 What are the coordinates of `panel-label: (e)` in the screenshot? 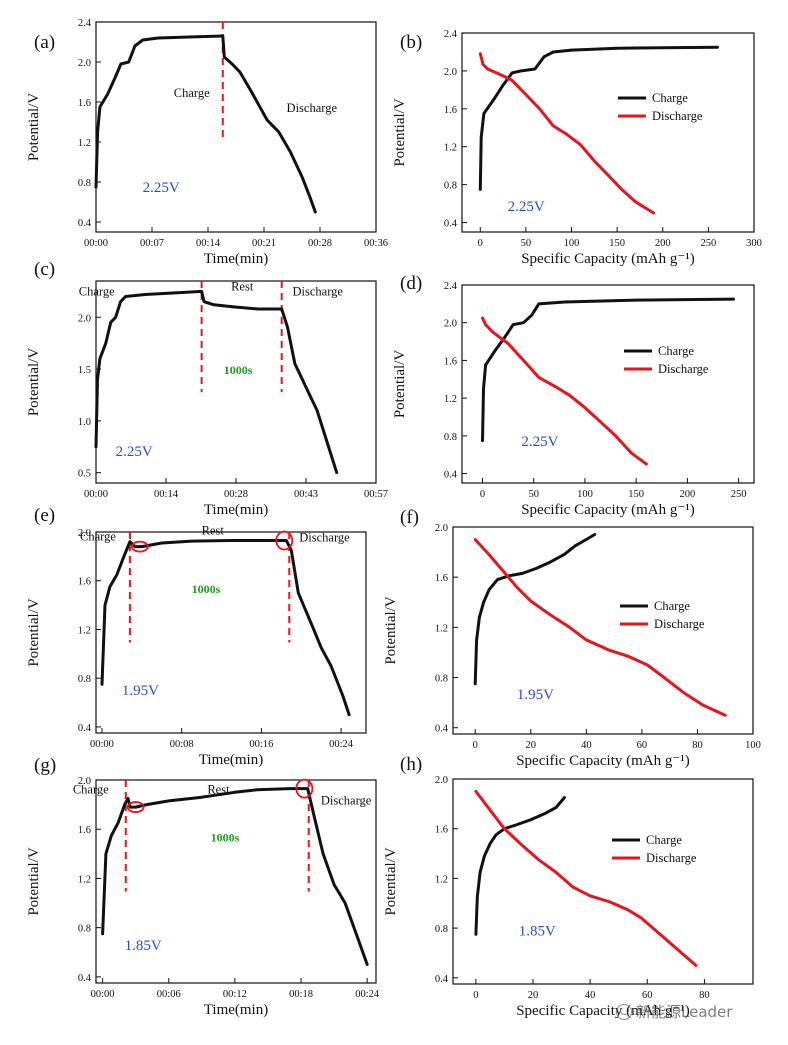 It's located at (44, 515).